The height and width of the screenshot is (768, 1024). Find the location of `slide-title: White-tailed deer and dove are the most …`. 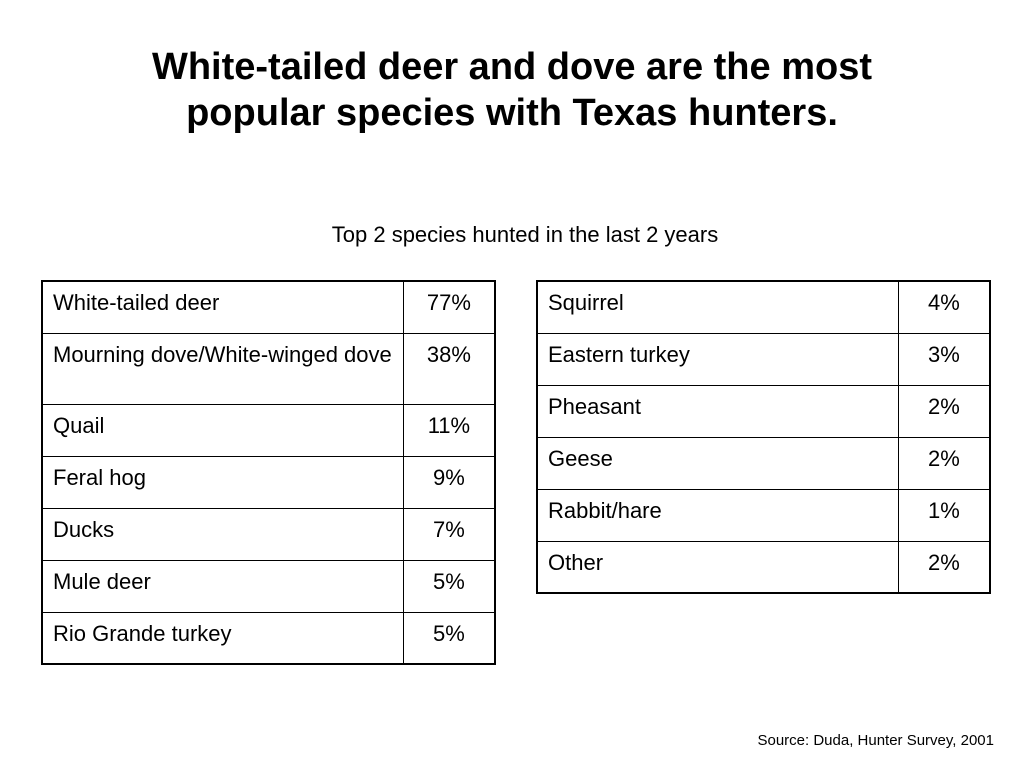

slide-title: White-tailed deer and dove are the most … is located at coordinates (512, 90).